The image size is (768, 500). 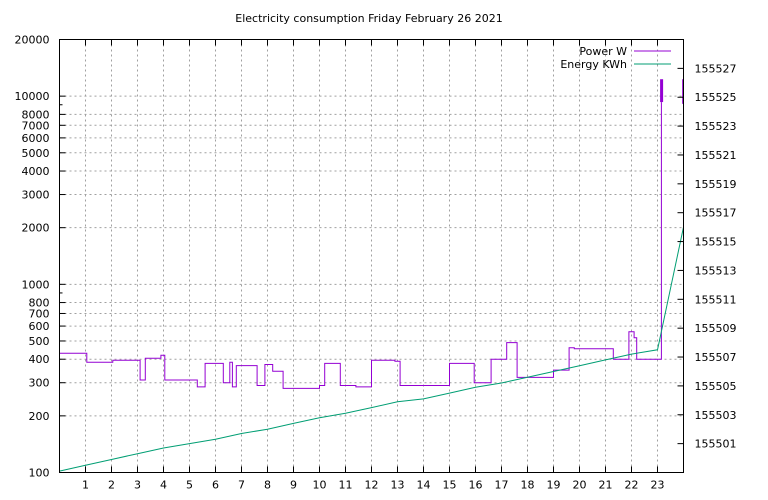 I want to click on x-tick-label: 18, so click(x=528, y=485).